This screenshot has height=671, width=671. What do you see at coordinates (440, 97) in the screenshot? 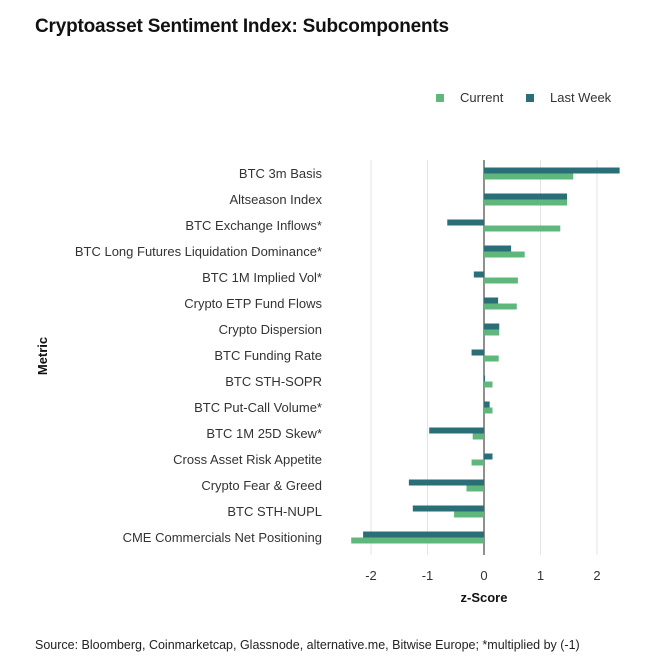
I see `legend-swatch-current` at bounding box center [440, 97].